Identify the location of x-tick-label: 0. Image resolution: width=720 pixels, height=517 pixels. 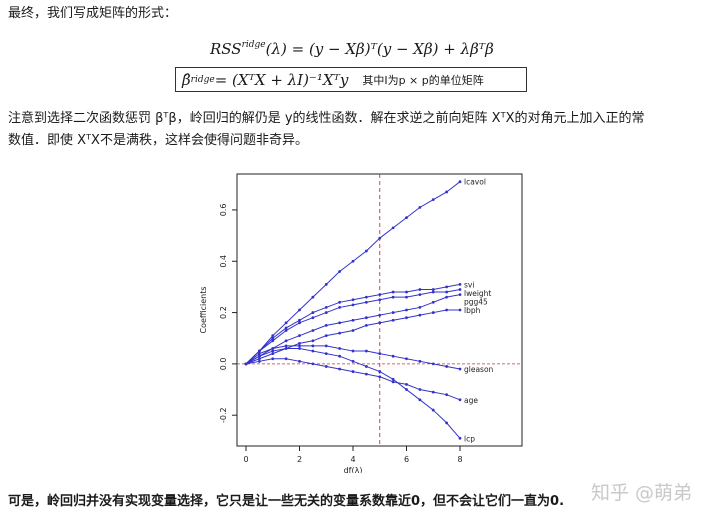
(245, 459).